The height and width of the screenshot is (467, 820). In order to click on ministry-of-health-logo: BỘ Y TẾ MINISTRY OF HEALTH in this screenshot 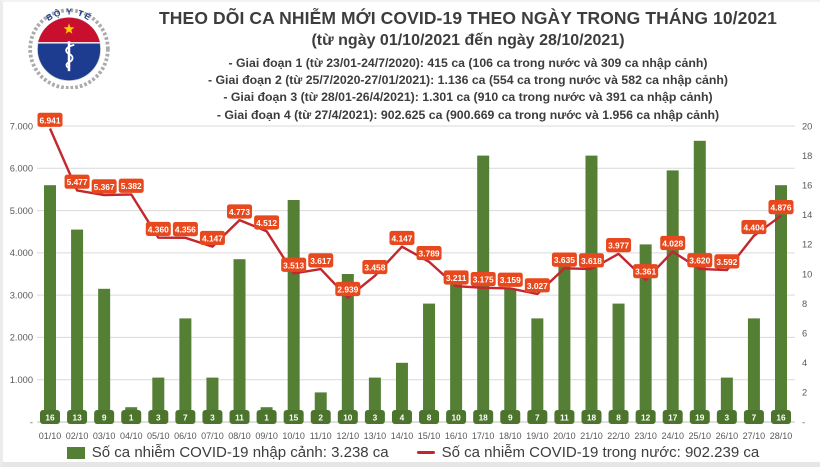, I will do `click(69, 47)`.